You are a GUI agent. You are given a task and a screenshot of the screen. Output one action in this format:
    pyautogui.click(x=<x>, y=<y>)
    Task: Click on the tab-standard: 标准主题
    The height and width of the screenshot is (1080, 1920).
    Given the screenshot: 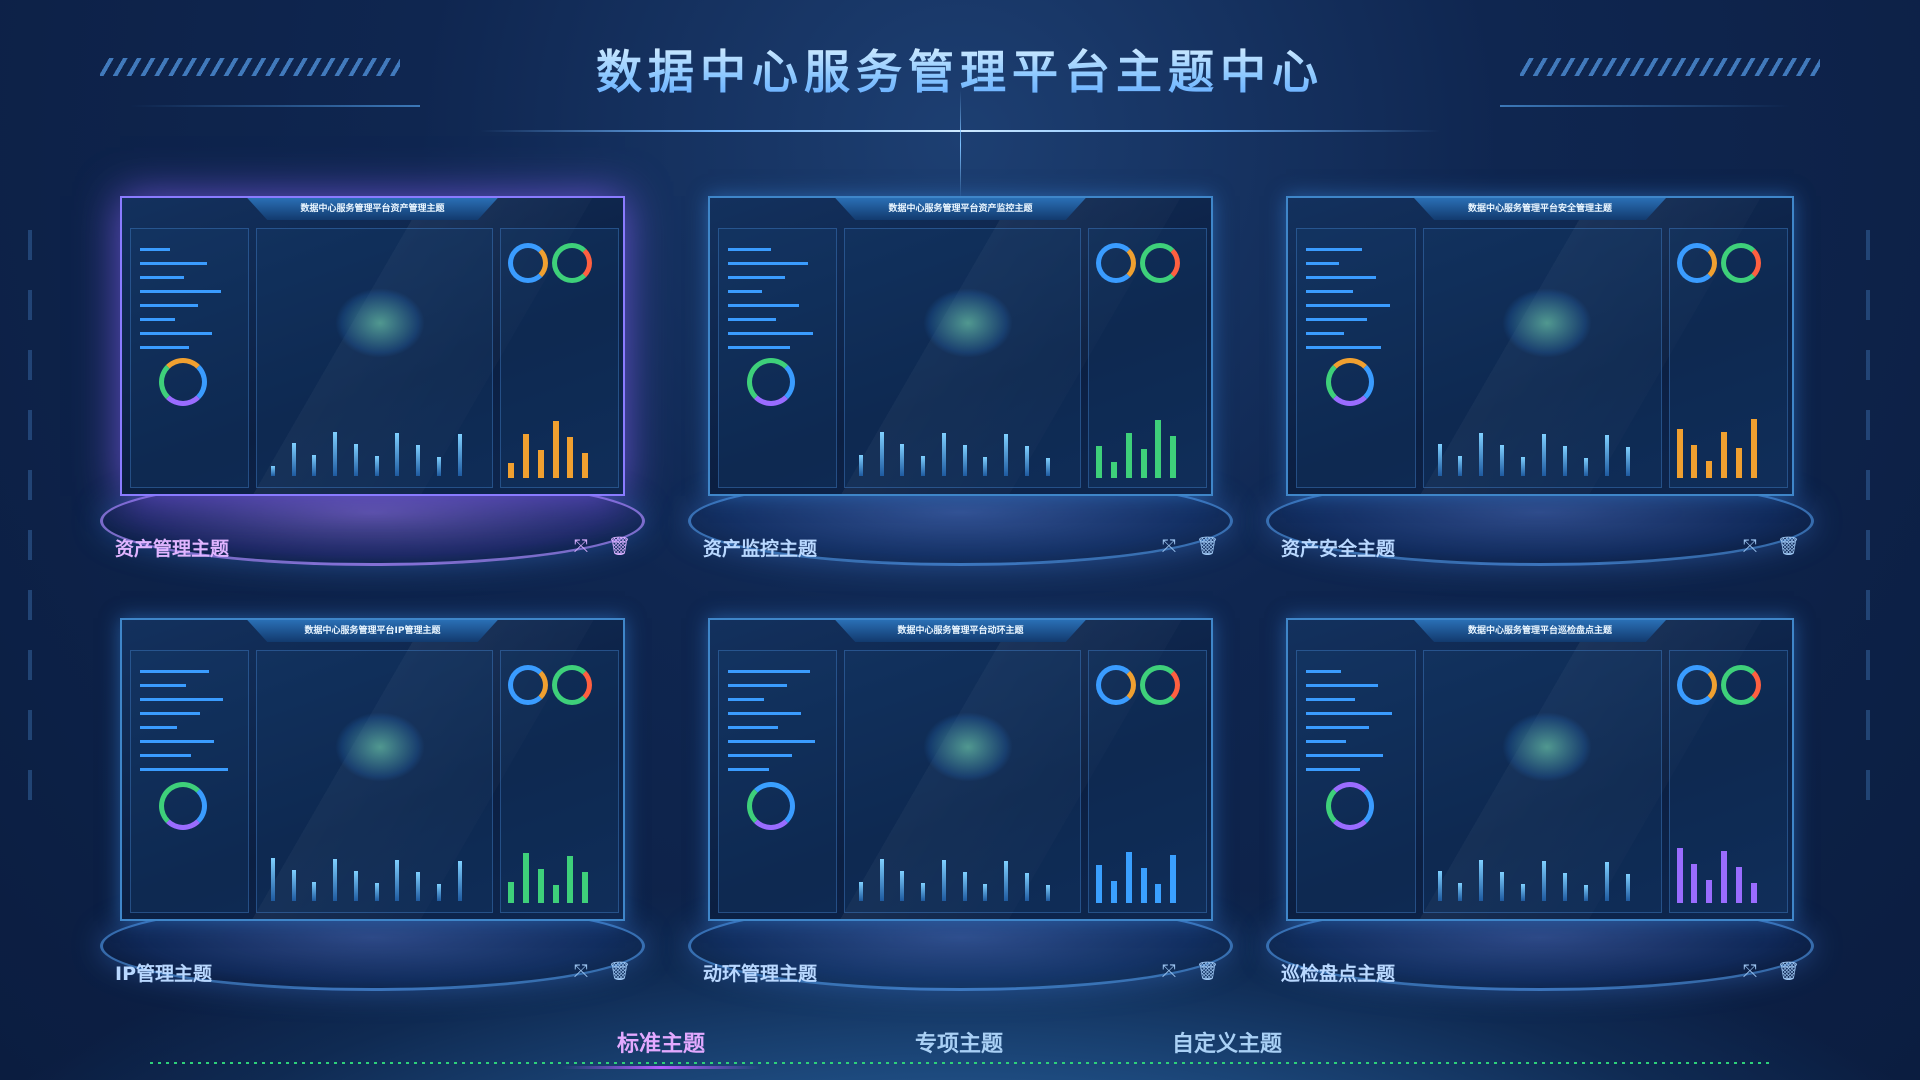 What is the action you would take?
    pyautogui.click(x=661, y=1044)
    